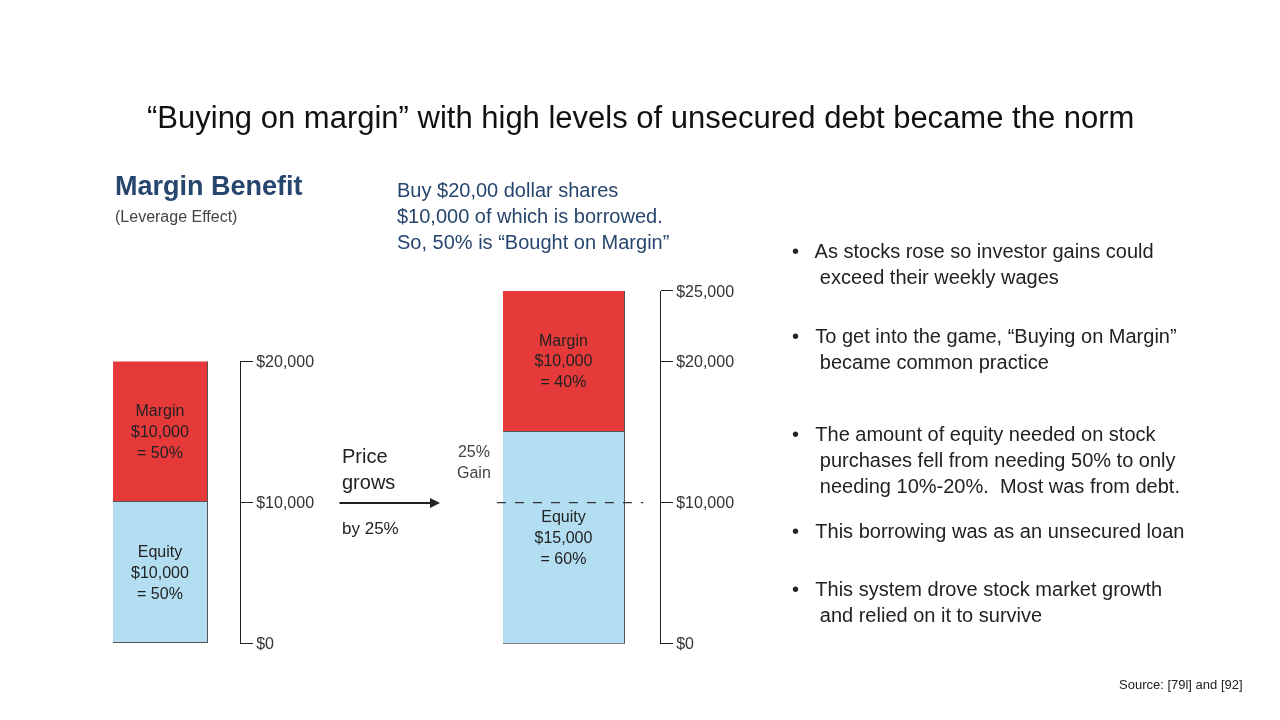 The width and height of the screenshot is (1280, 720). Describe the element at coordinates (986, 460) in the screenshot. I see `text: • The amount of equity needed on stock purchases fell from needing 50% to only needing 10%-20%. Most was from debt.` at that location.